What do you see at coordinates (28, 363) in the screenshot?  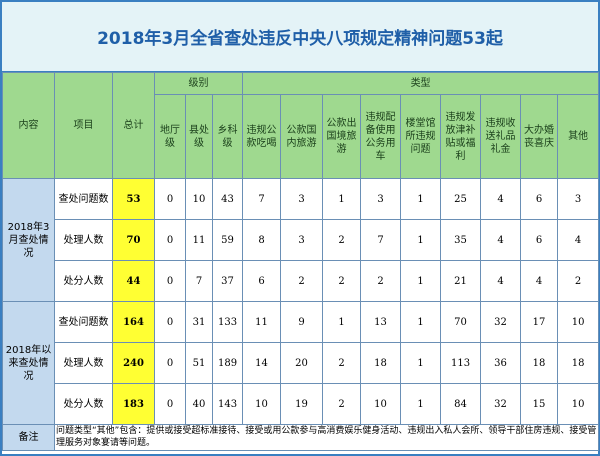 I see `table-cell: 2018年以来查处情况` at bounding box center [28, 363].